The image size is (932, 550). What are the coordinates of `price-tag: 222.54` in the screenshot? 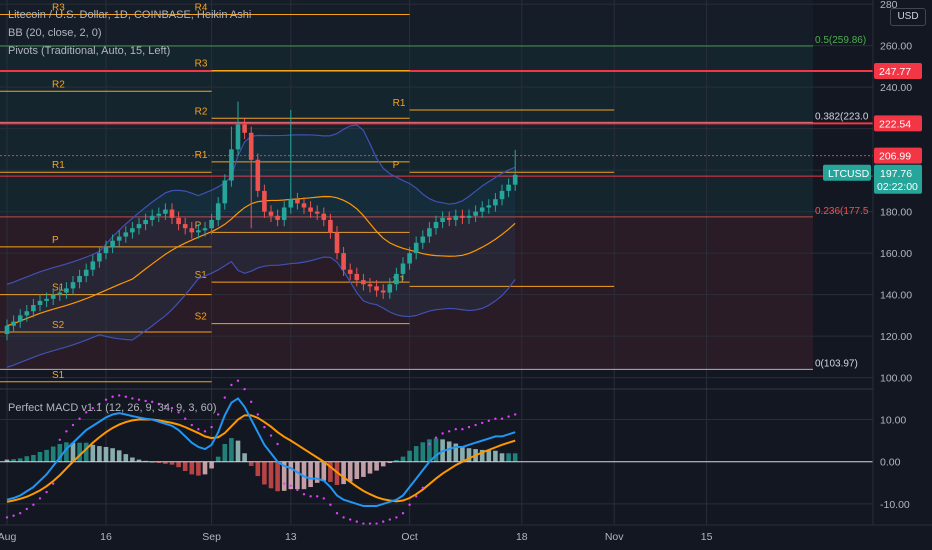 It's located at (898, 123).